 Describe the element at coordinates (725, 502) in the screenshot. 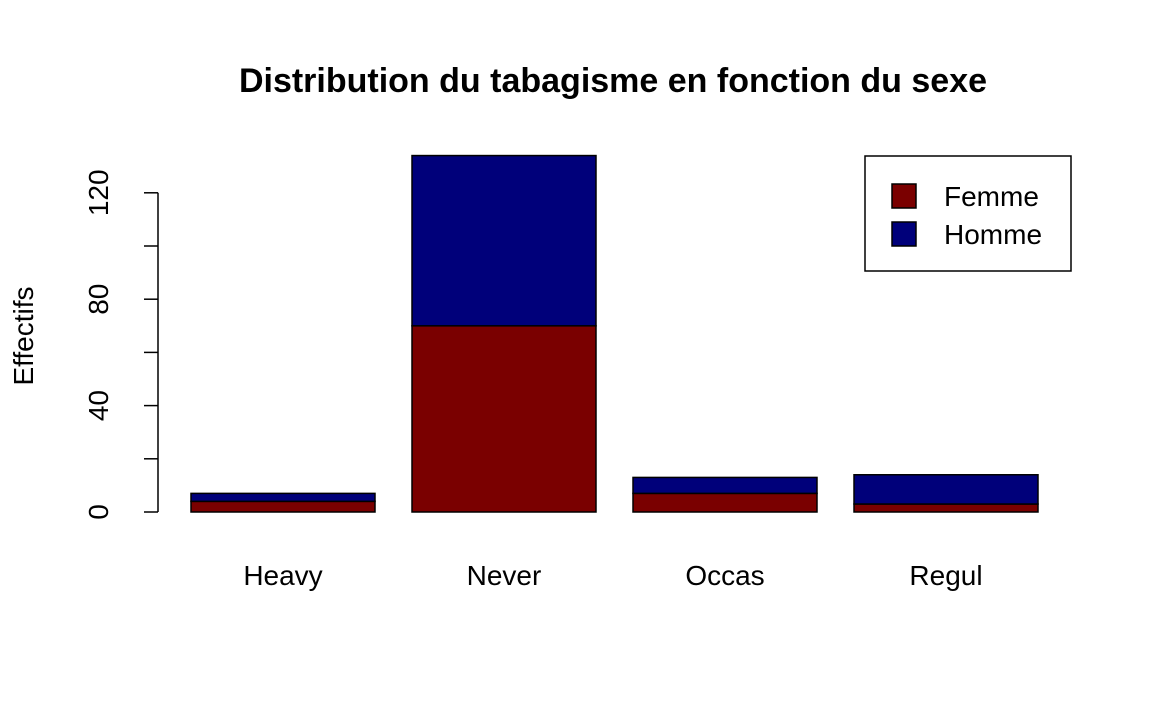

I see `bar-occas-femme` at that location.